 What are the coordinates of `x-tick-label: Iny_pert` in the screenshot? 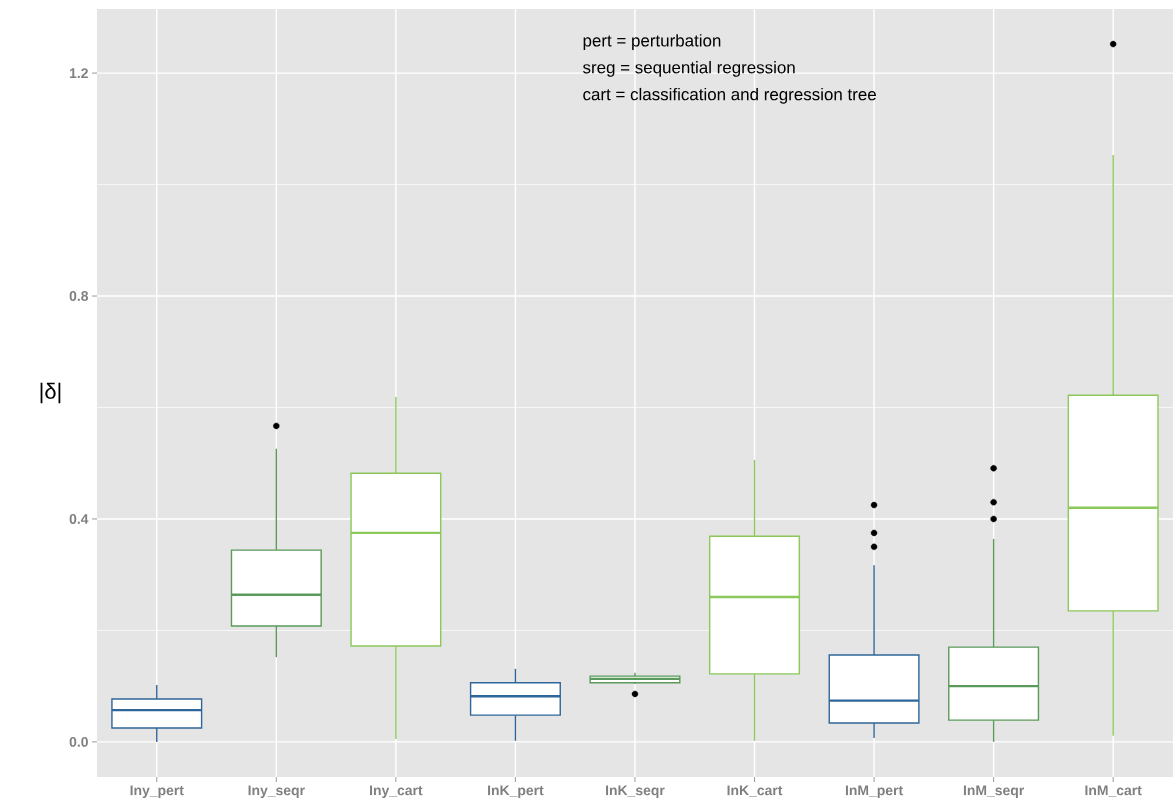 It's located at (157, 792).